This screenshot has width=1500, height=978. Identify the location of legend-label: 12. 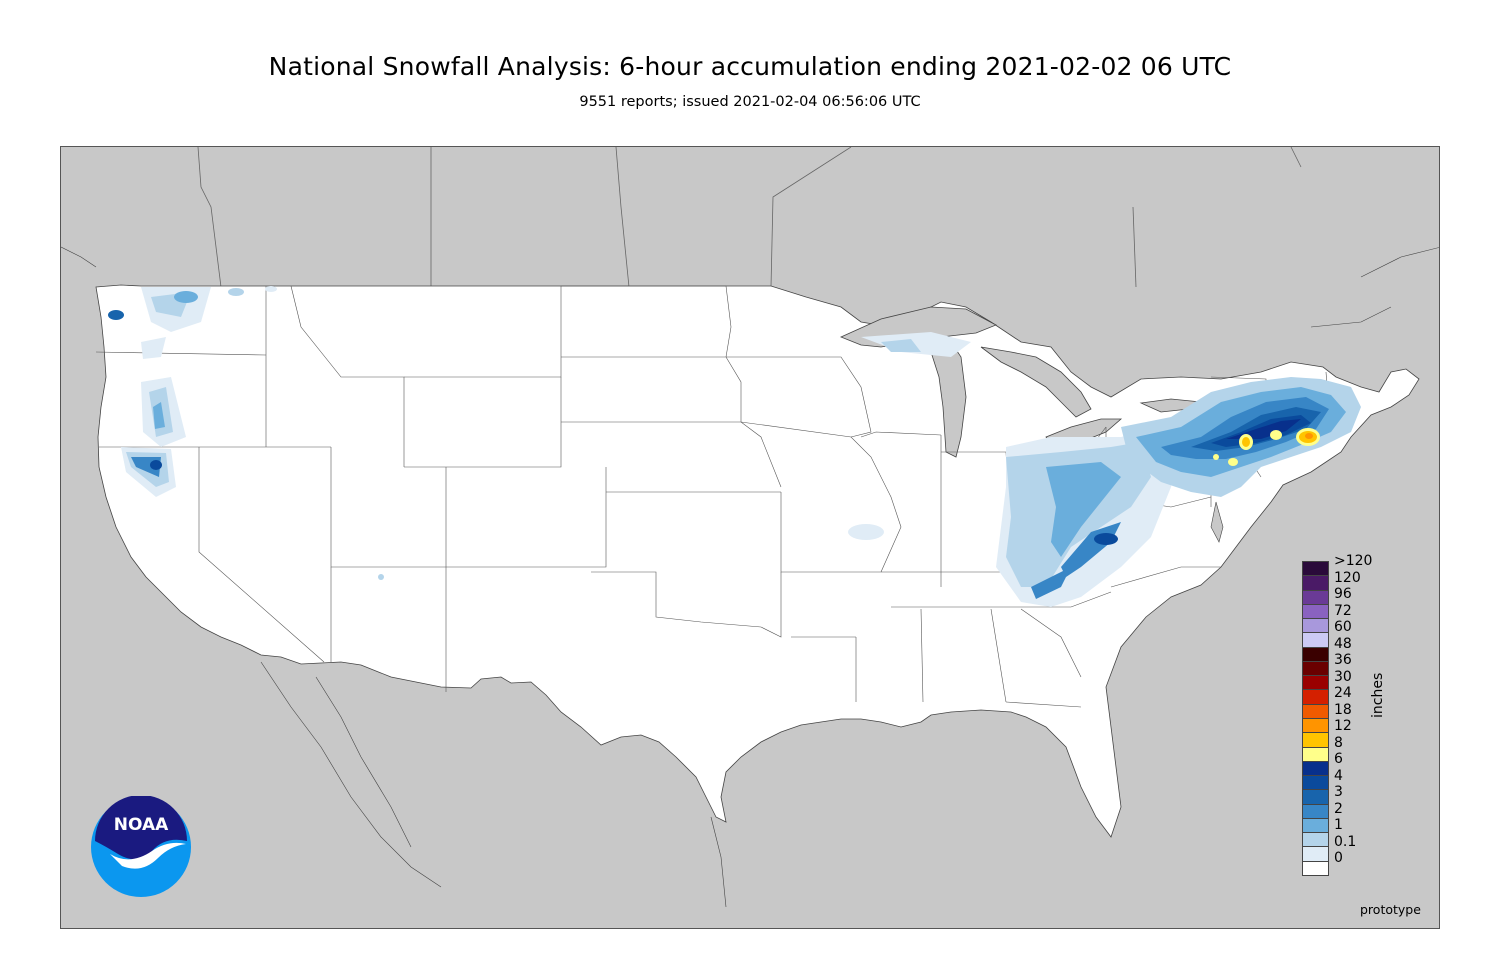
(1343, 726).